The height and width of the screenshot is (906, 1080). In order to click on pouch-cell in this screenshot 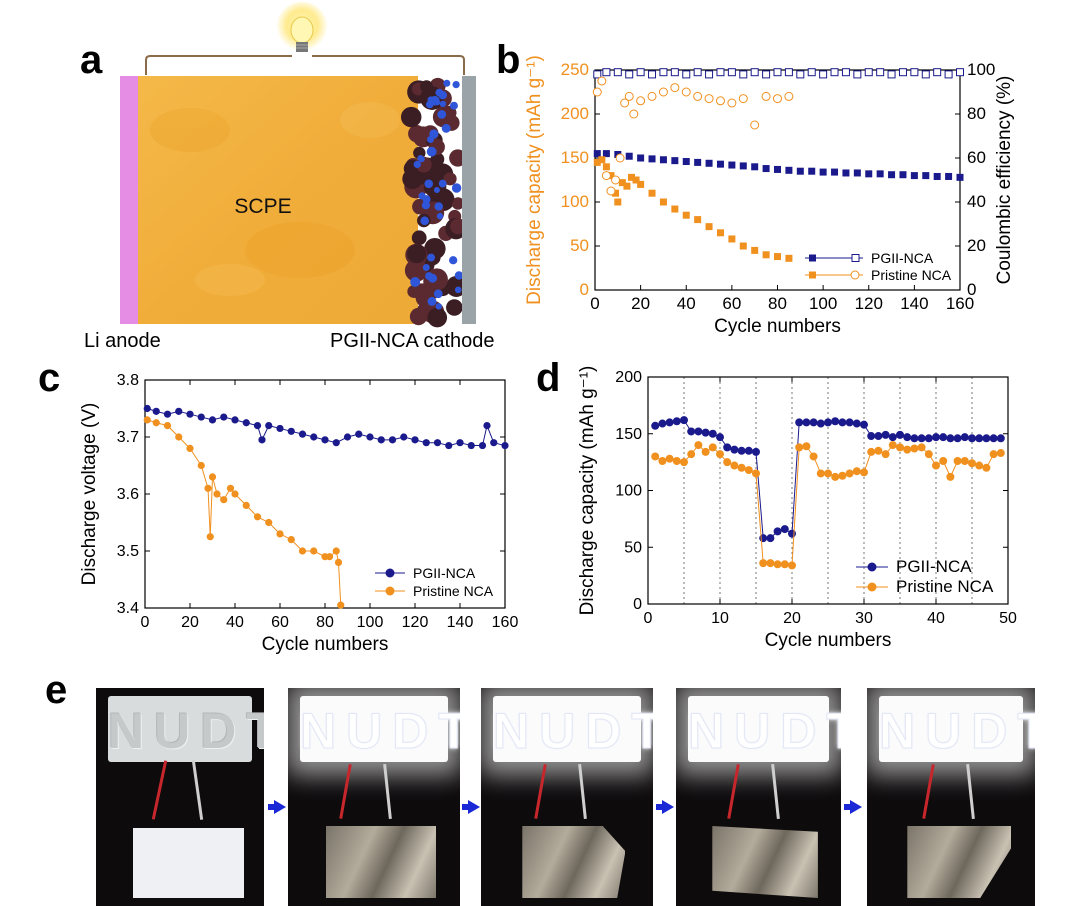, I will do `click(188, 863)`.